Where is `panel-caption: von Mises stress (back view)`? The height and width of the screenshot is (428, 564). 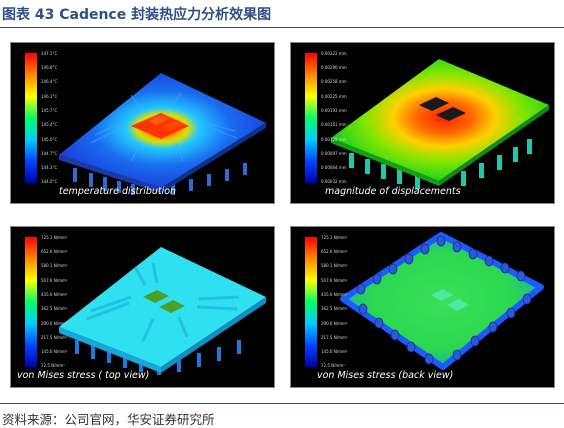
panel-caption: von Mises stress (back view) is located at coordinates (385, 375).